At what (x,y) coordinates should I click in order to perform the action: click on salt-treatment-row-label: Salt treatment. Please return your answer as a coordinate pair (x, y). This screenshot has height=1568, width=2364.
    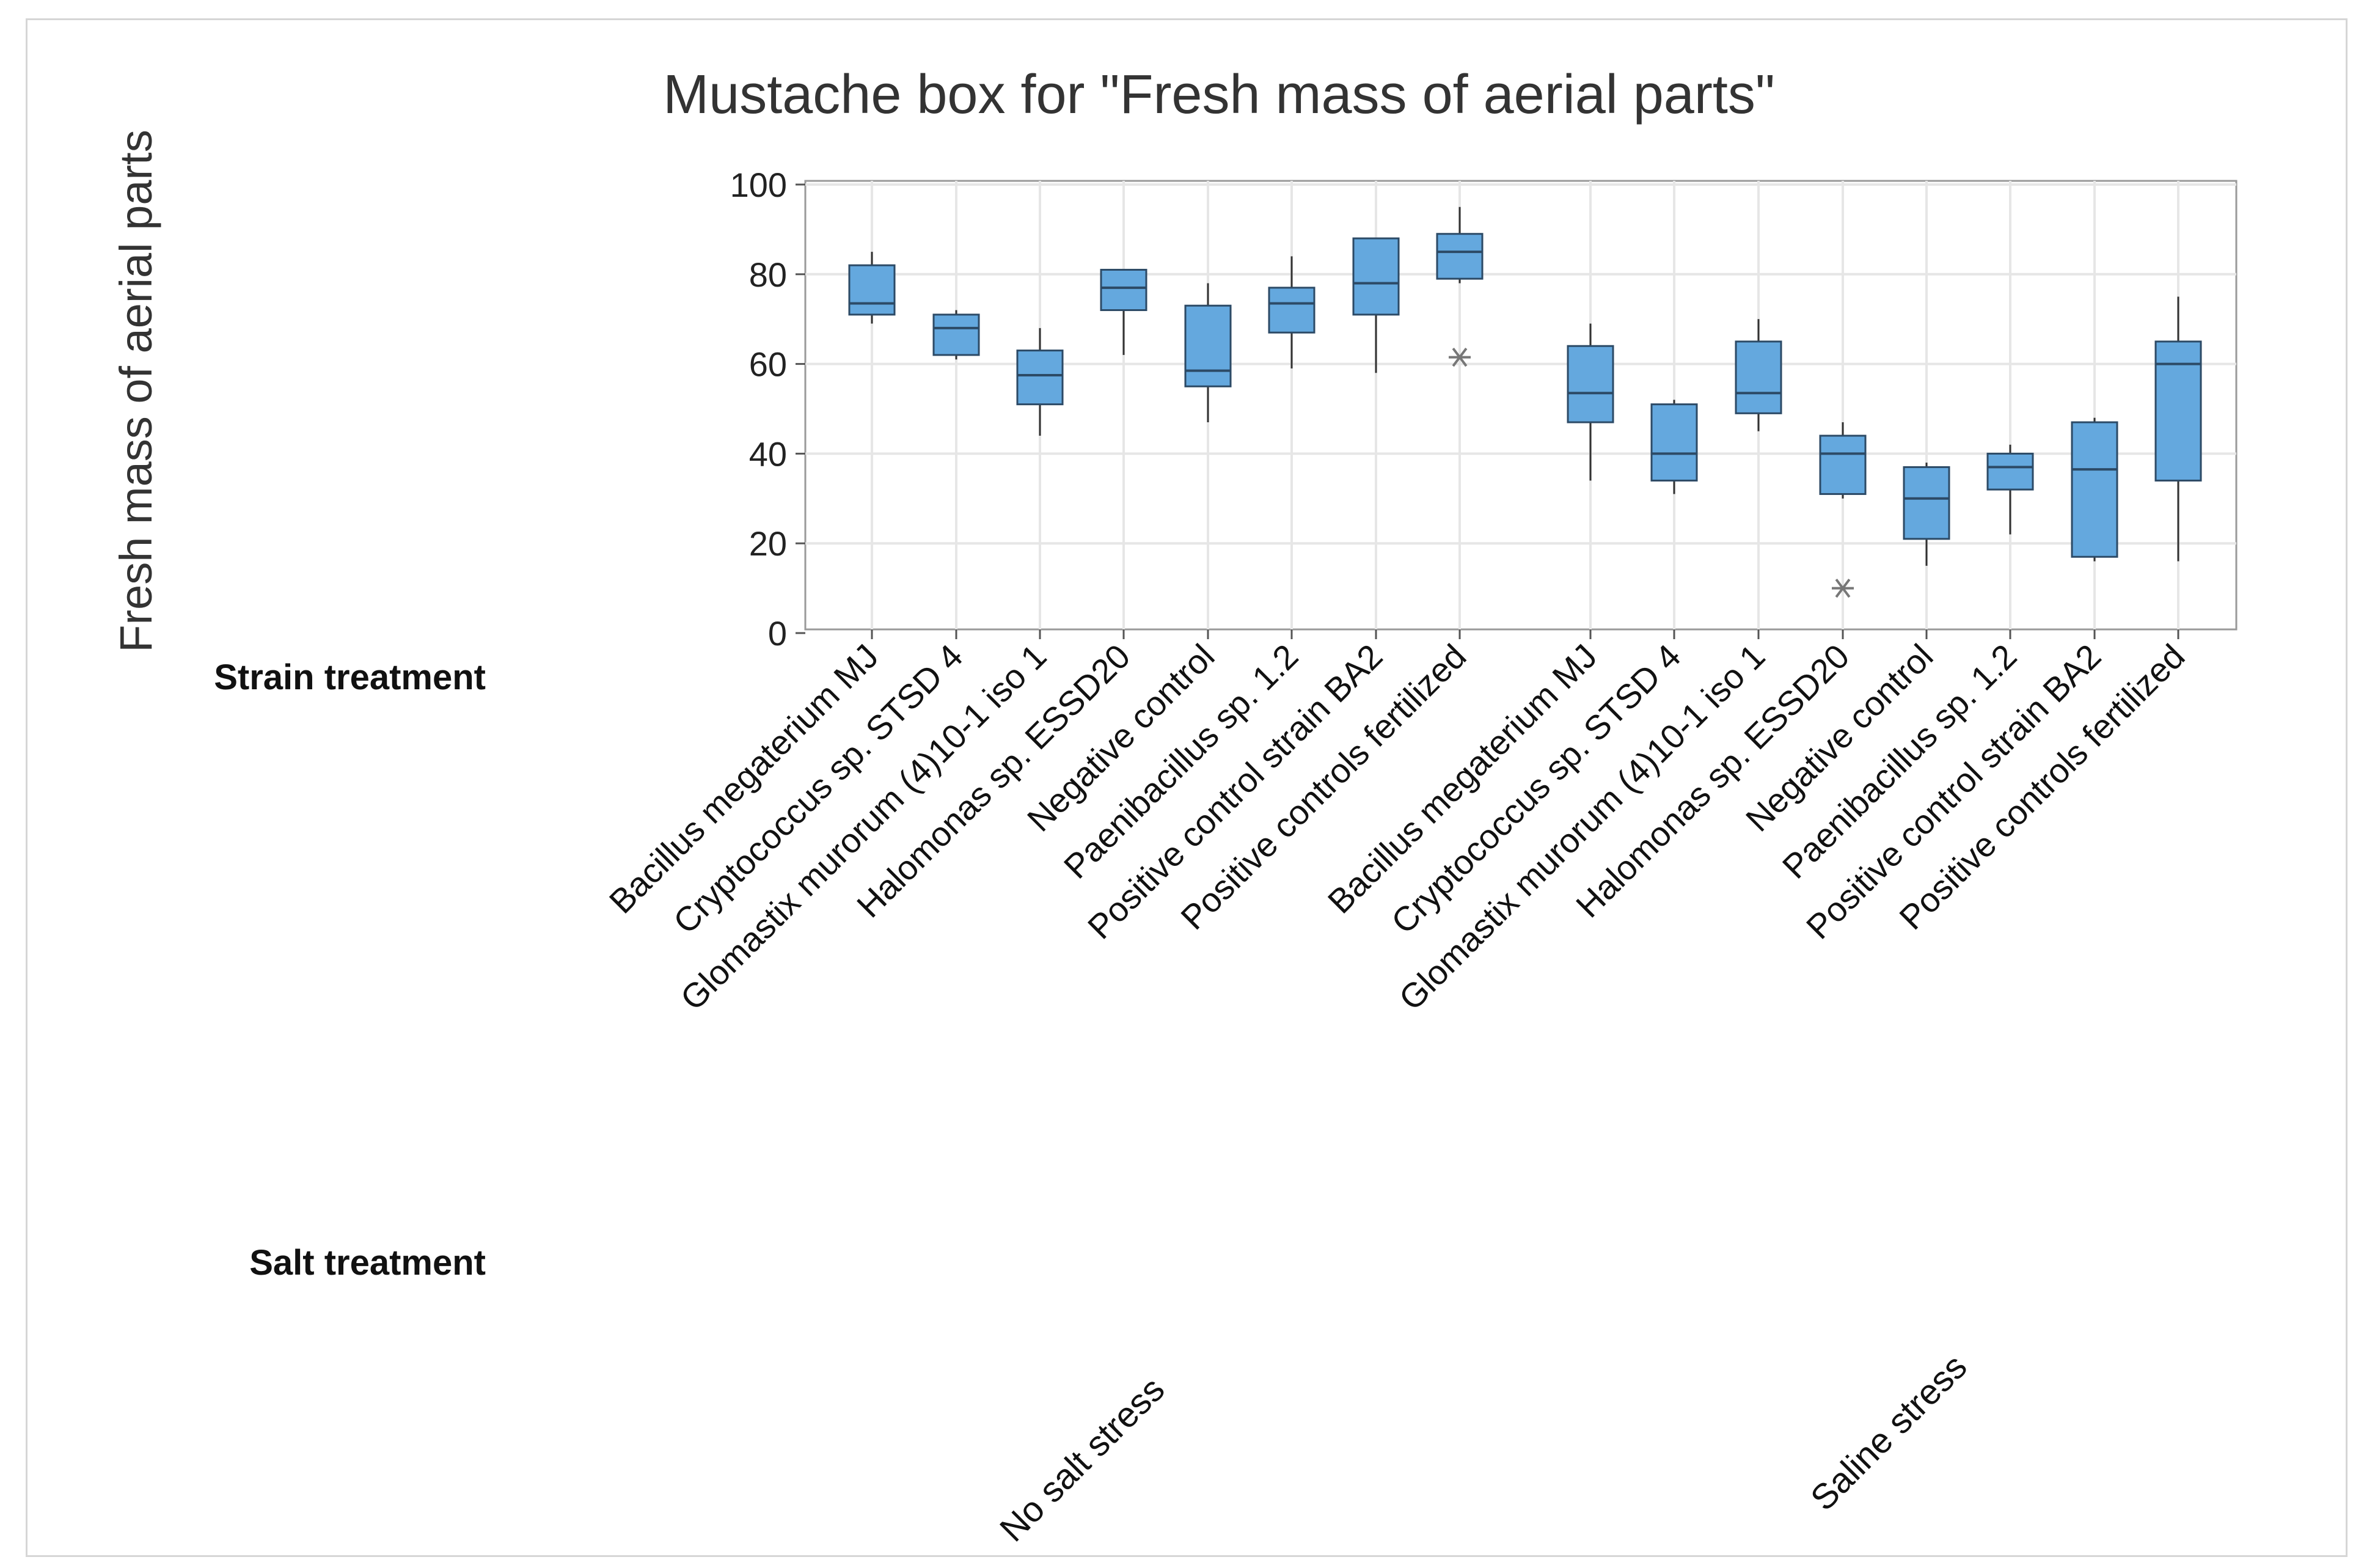
    Looking at the image, I should click on (367, 1263).